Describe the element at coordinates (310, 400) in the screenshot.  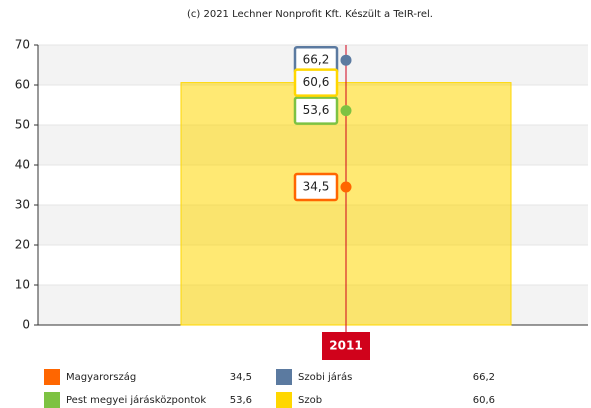
I see `legend-label: Szob` at that location.